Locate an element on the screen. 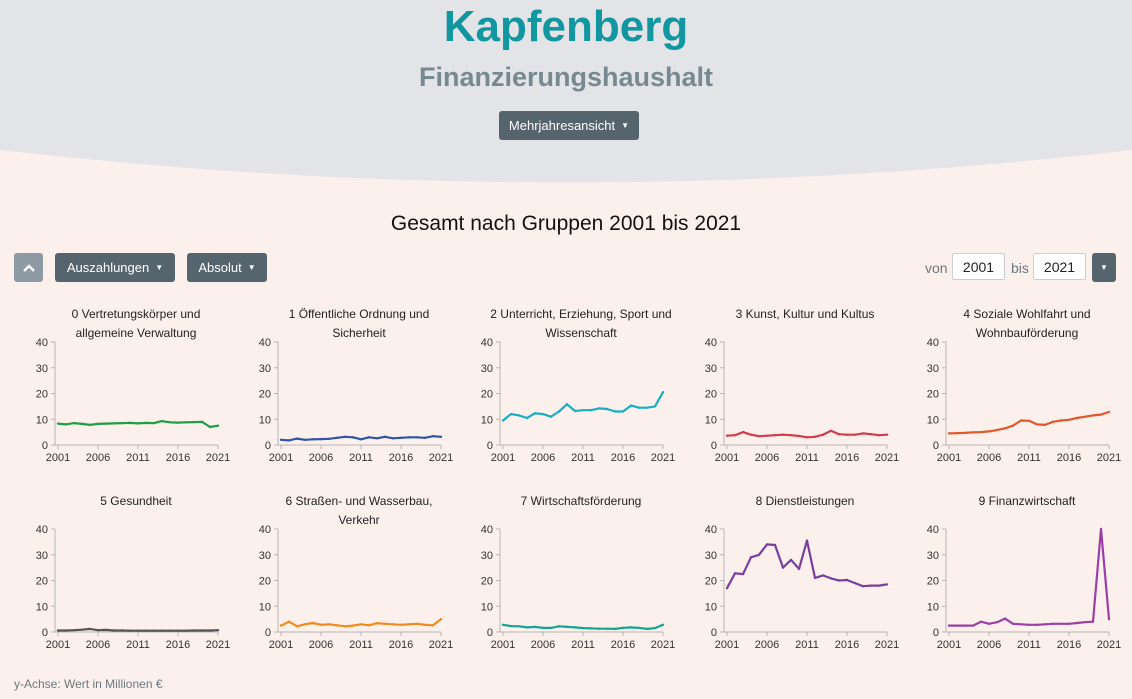 The image size is (1132, 699). view-dropdown-button: Mehrjahresansicht ▼ is located at coordinates (569, 125).